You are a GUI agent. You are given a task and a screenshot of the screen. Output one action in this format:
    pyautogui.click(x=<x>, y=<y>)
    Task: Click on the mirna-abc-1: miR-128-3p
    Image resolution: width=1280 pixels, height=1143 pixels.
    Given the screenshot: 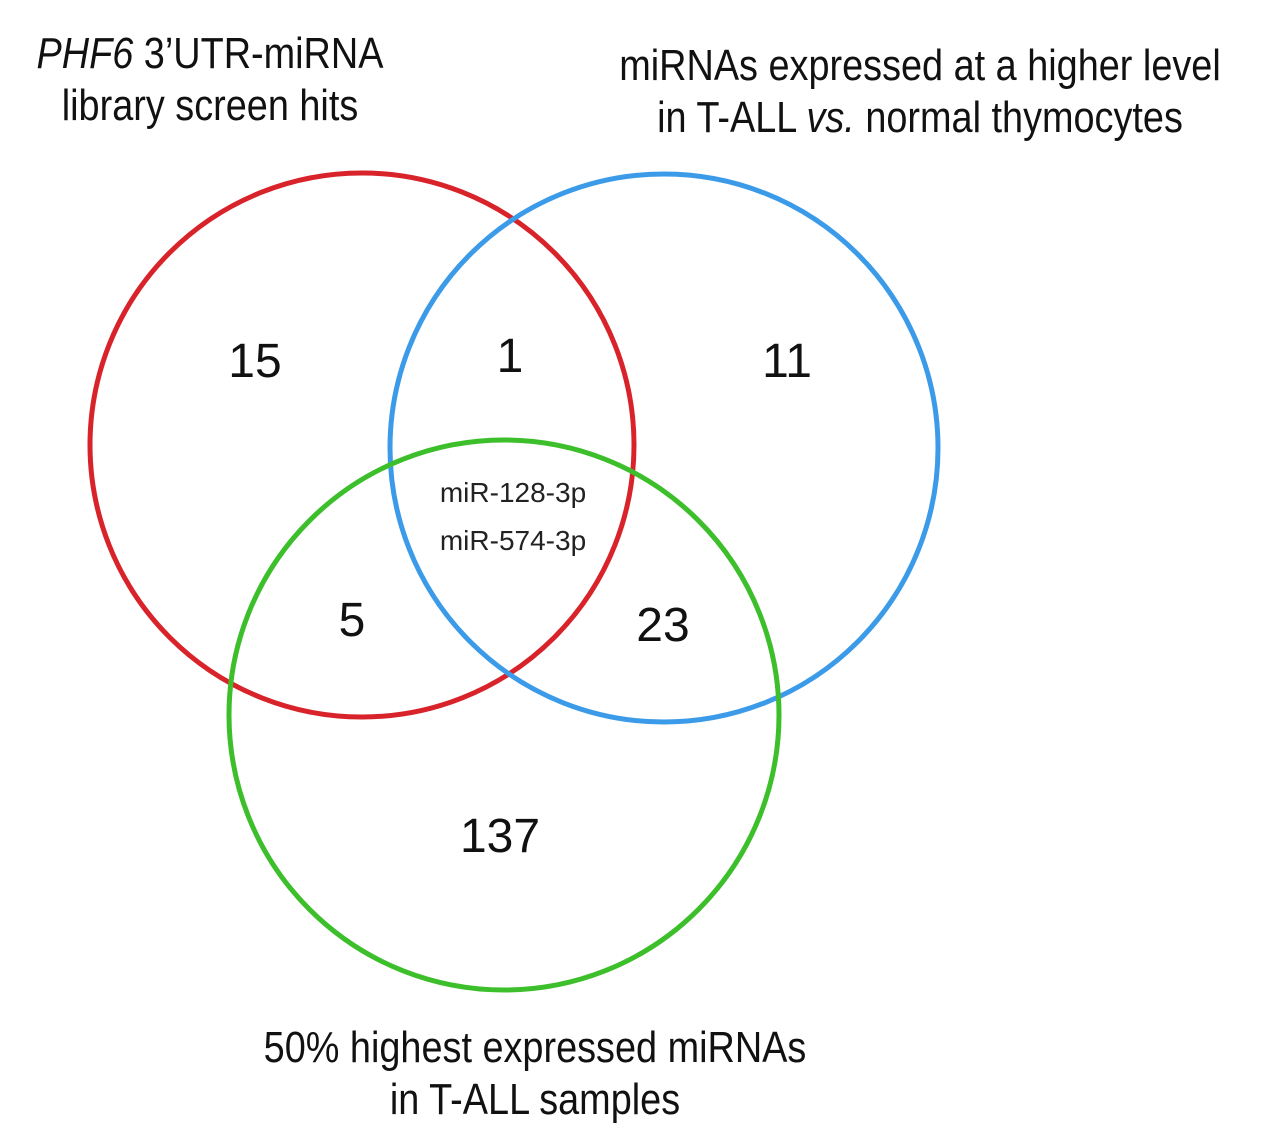 What is the action you would take?
    pyautogui.click(x=513, y=492)
    